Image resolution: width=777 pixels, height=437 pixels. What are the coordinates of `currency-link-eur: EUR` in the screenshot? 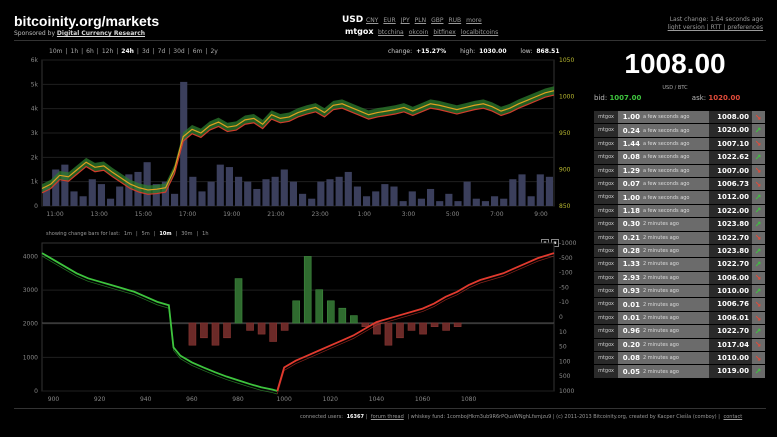 It's located at (389, 20).